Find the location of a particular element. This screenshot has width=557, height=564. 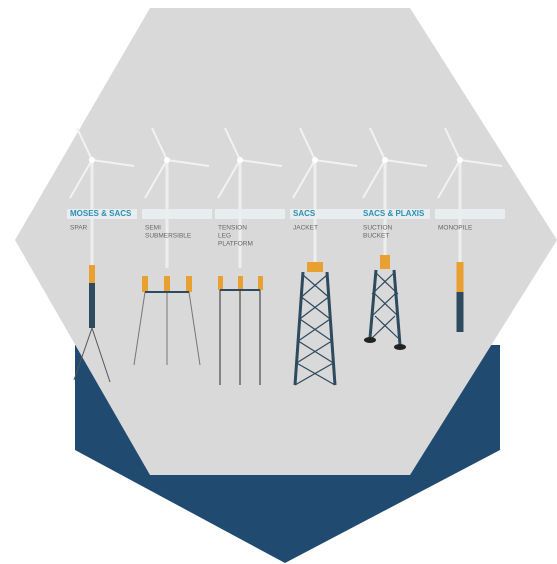

software-label: SACS & PLAXIS is located at coordinates (394, 213).